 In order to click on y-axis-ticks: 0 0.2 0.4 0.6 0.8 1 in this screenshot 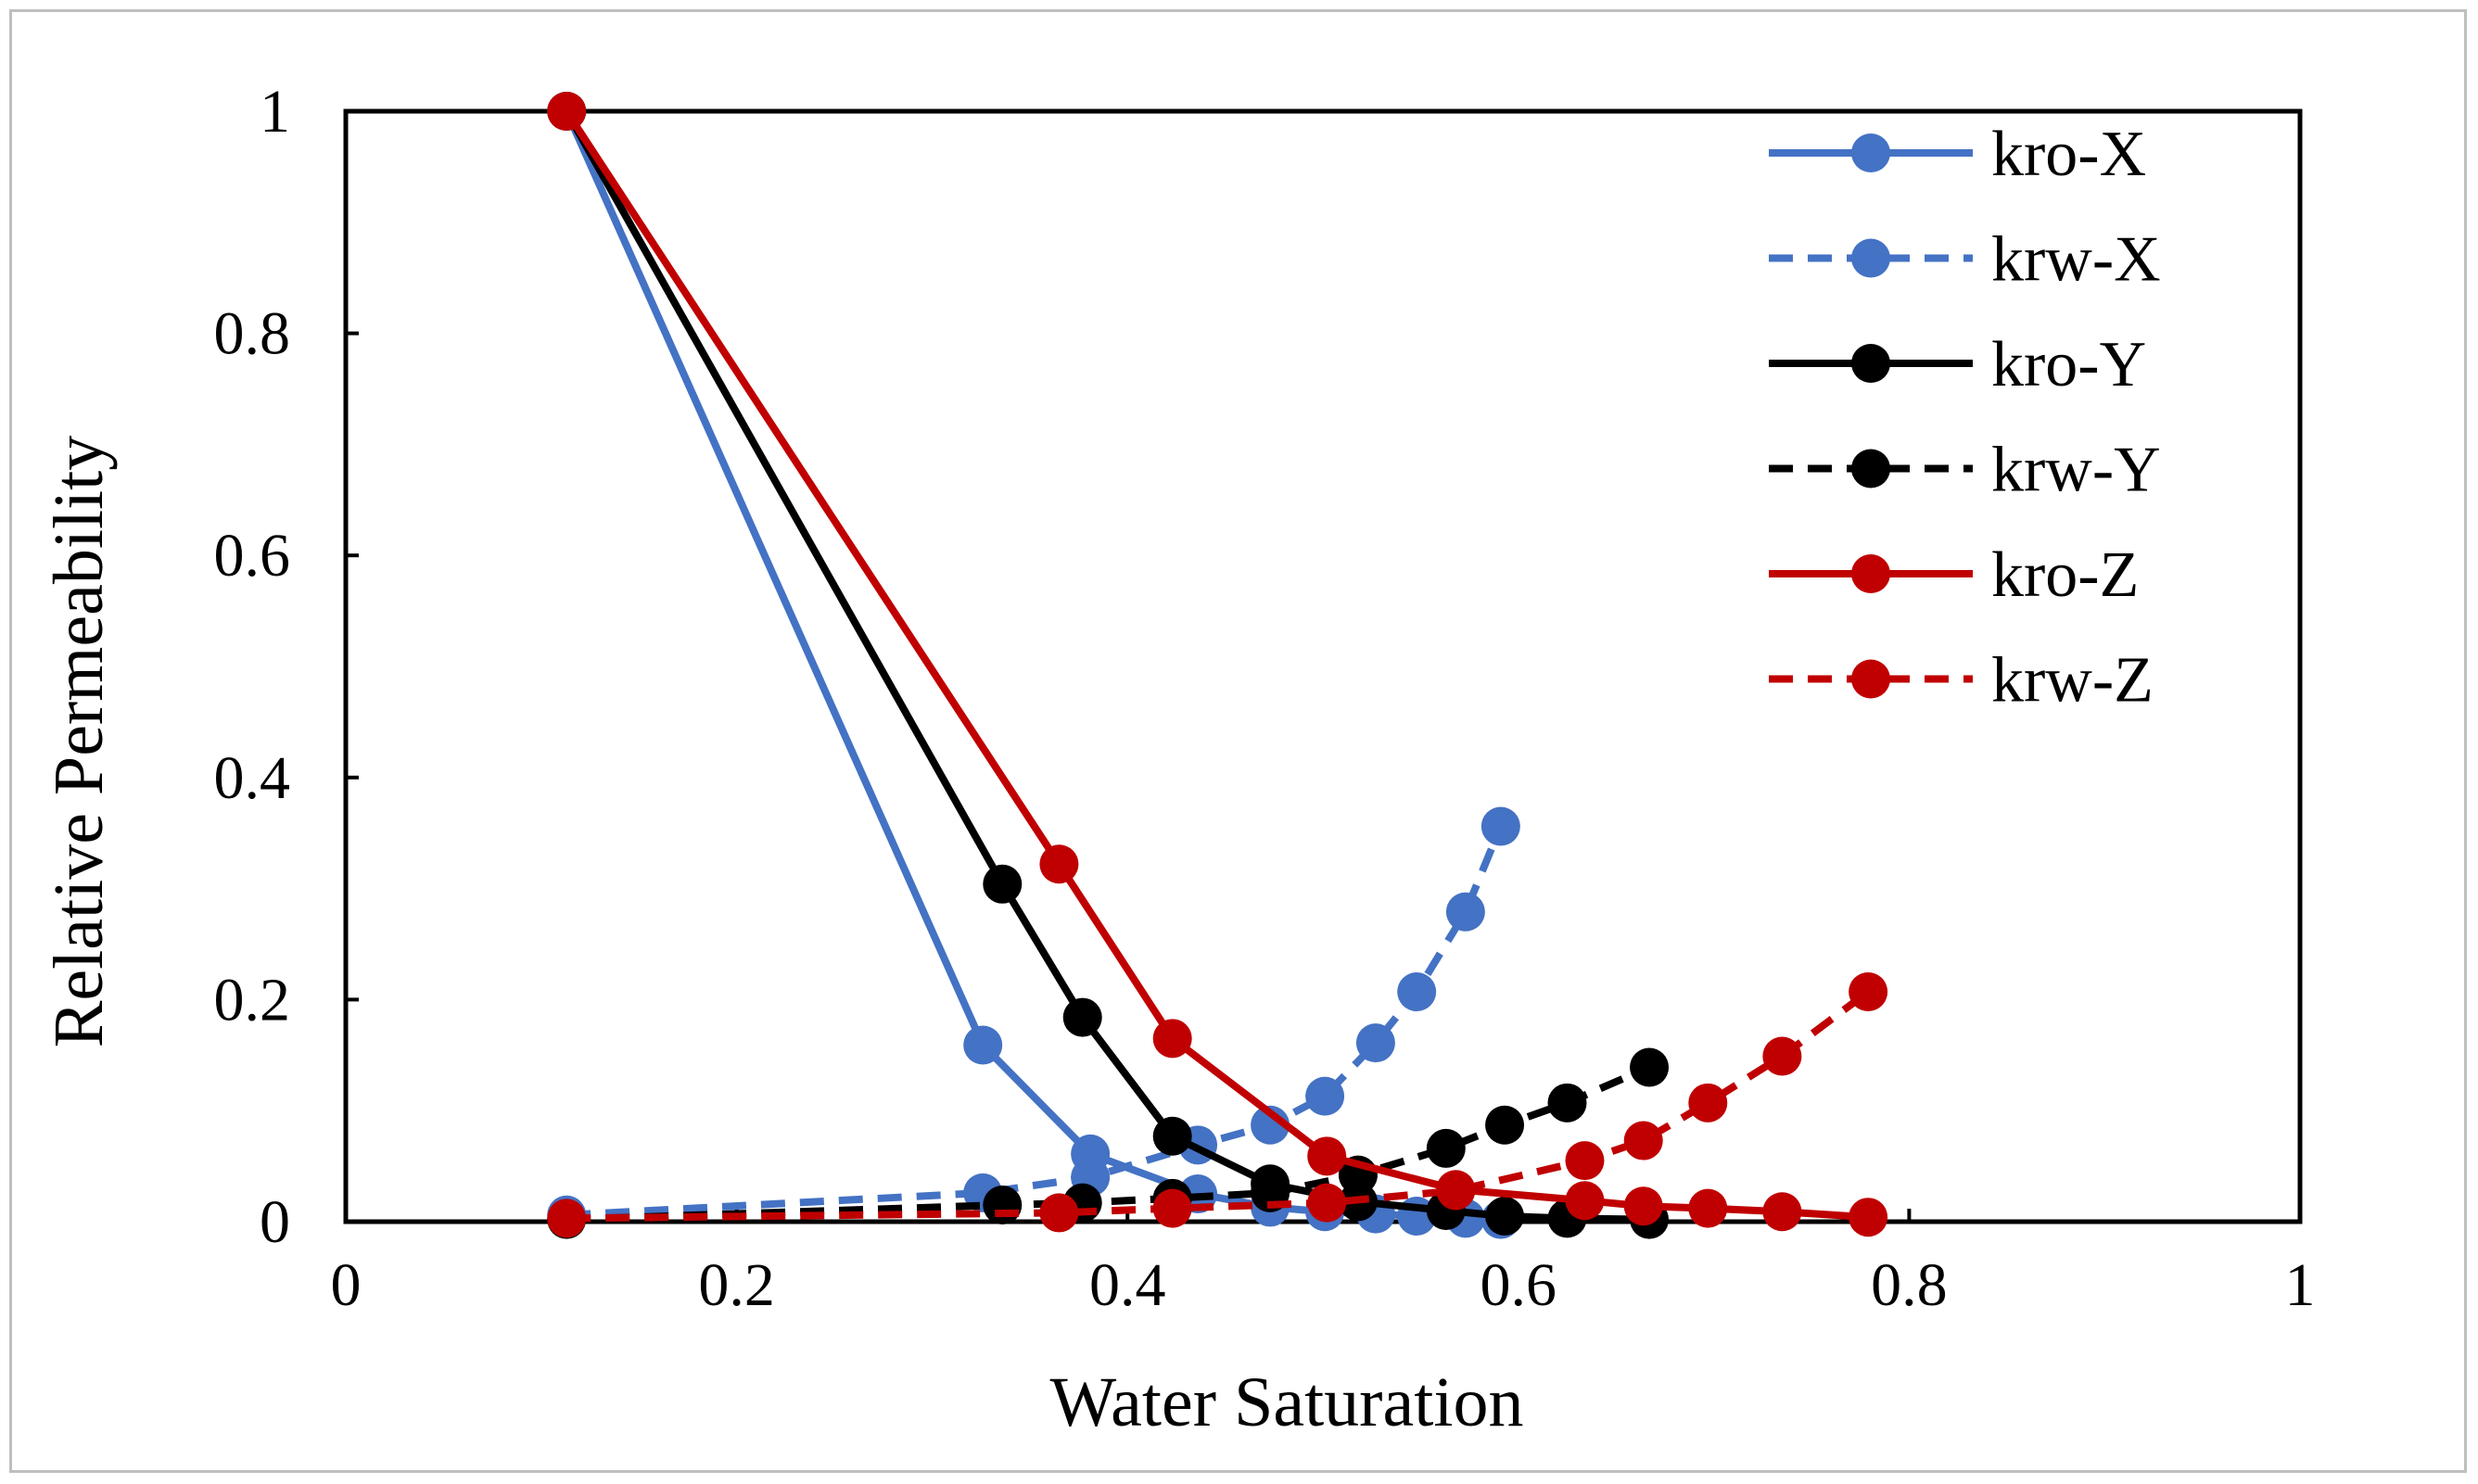, I will do `click(286, 667)`.